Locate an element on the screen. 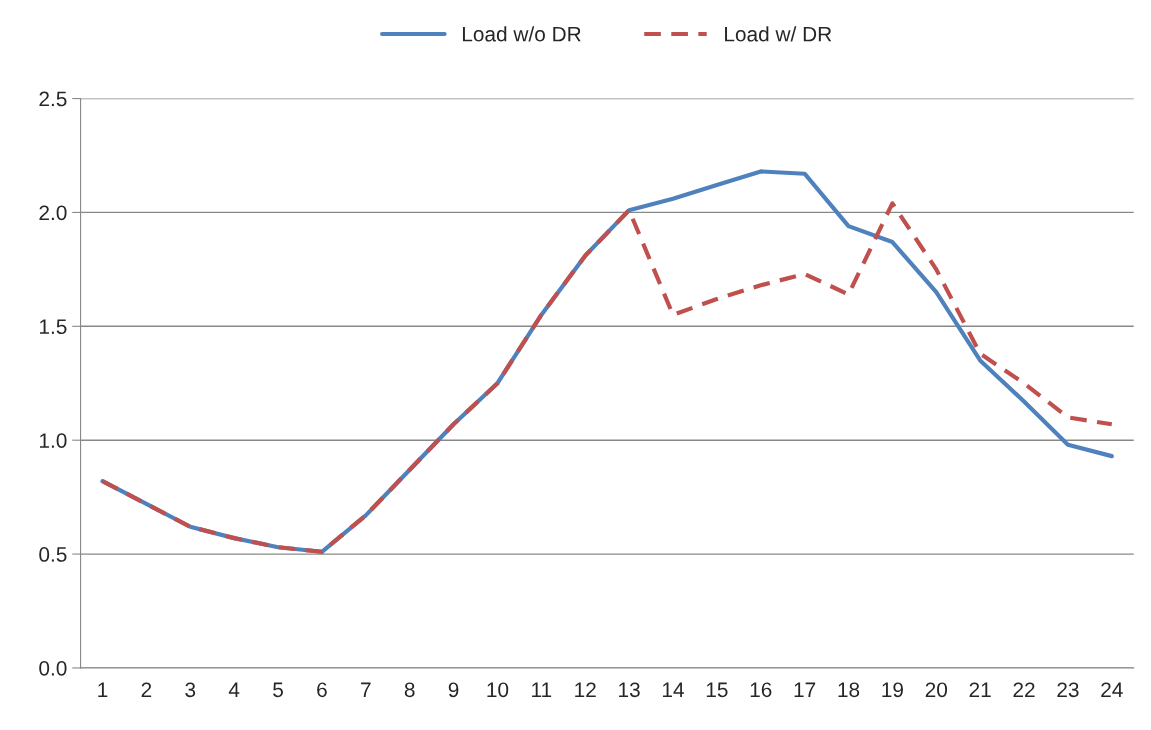  legend-label: Load w/ DR is located at coordinates (778, 34).